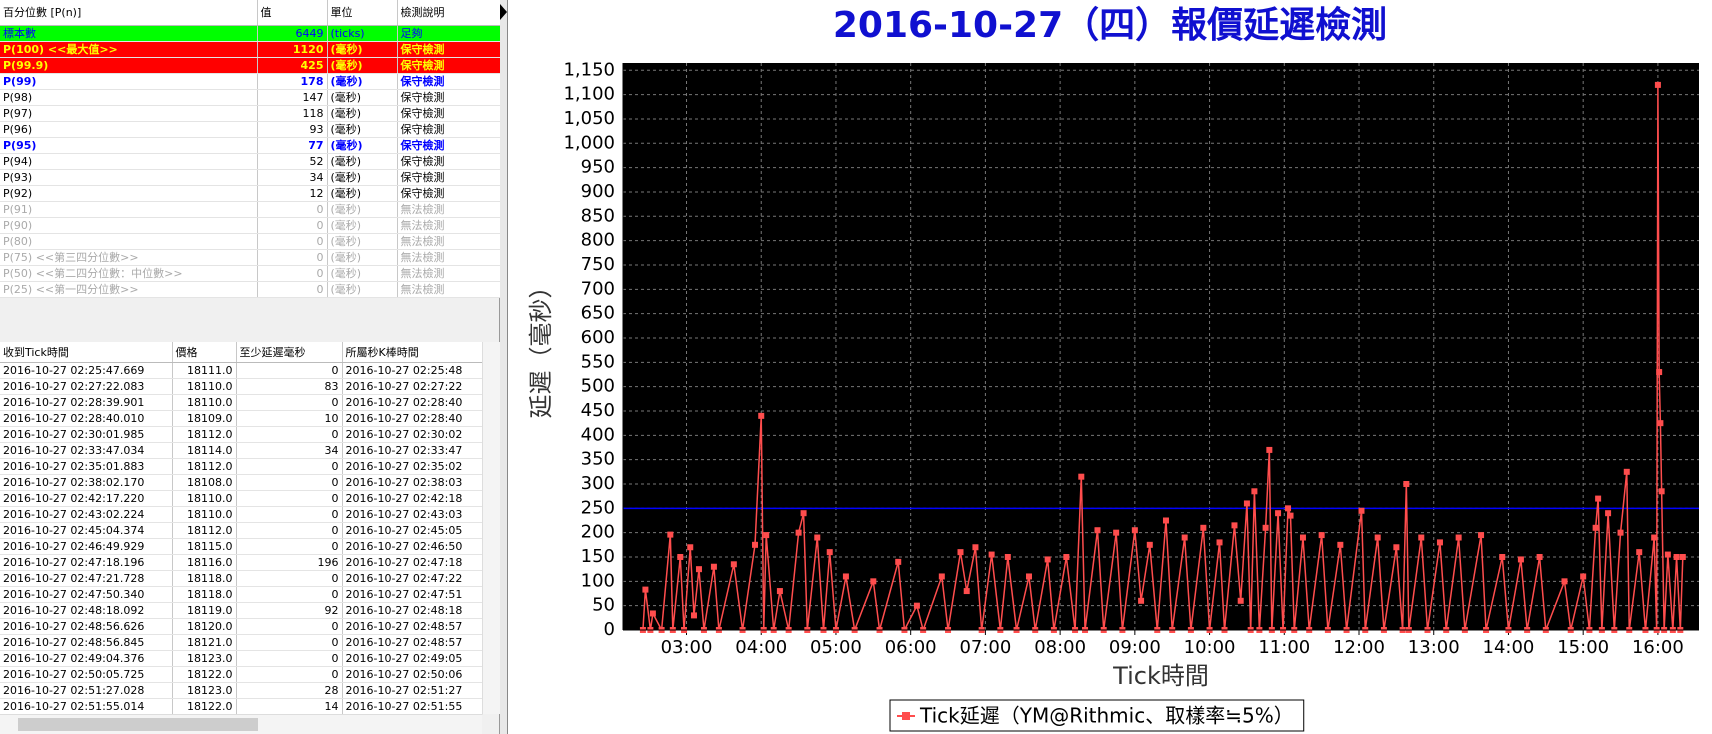  What do you see at coordinates (86, 482) in the screenshot?
I see `table-cell: 2016-10-27 02:38:02.170` at bounding box center [86, 482].